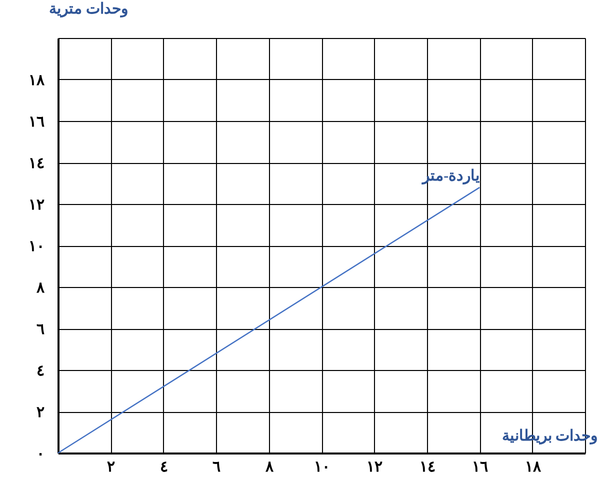 The width and height of the screenshot is (615, 484). Describe the element at coordinates (164, 468) in the screenshot. I see `x-tick-label: ٤` at that location.